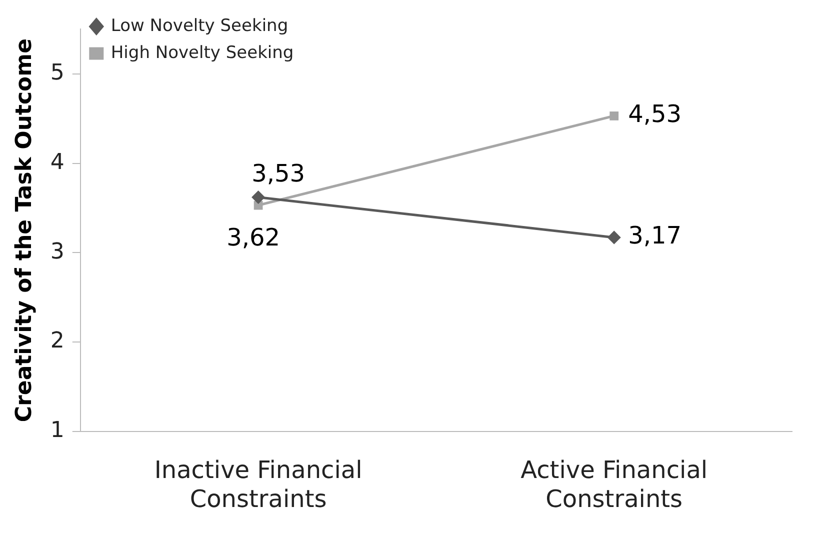 Image resolution: width=820 pixels, height=541 pixels. I want to click on data-label: 3,62, so click(253, 237).